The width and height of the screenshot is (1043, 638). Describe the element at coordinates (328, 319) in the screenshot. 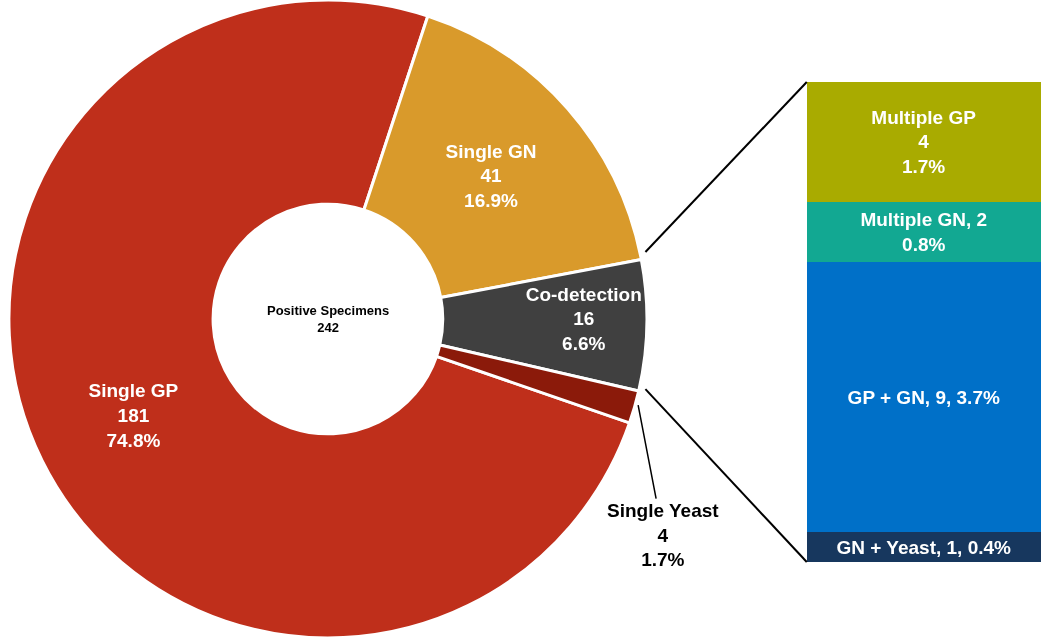

I see `text: Positive Specimens 242` at that location.